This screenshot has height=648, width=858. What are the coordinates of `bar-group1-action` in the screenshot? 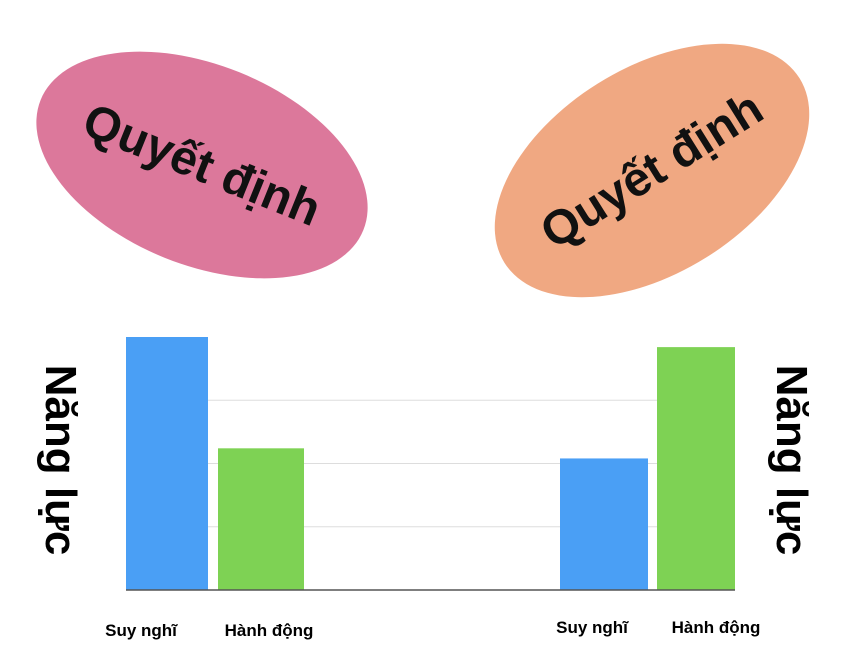 It's located at (261, 519).